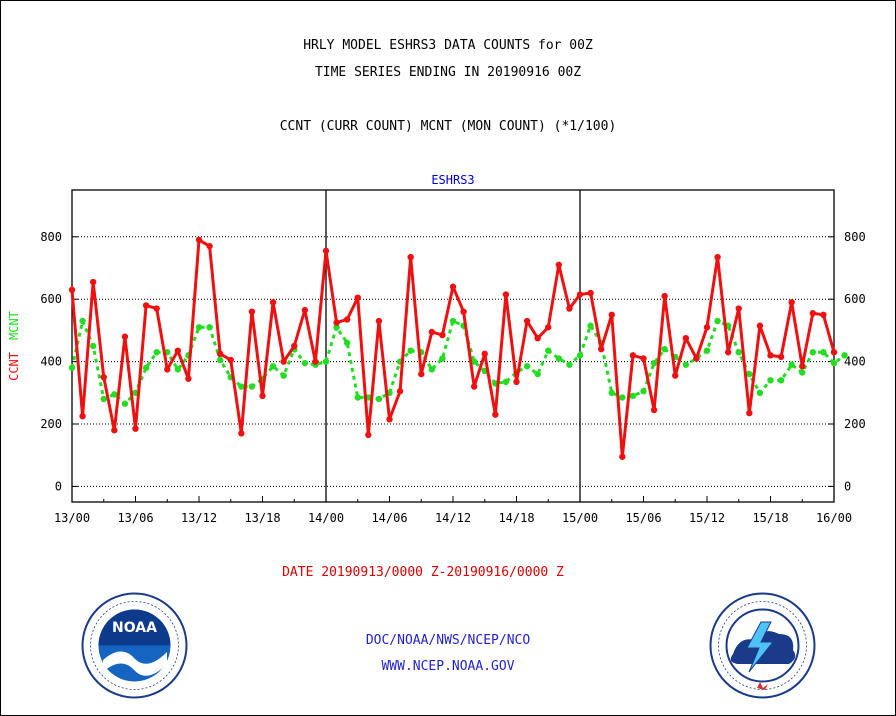 The height and width of the screenshot is (716, 896). Describe the element at coordinates (448, 45) in the screenshot. I see `chart-title-line-1: HRLY MODEL ESHRS3 DATA COUNTS for 00Z` at that location.